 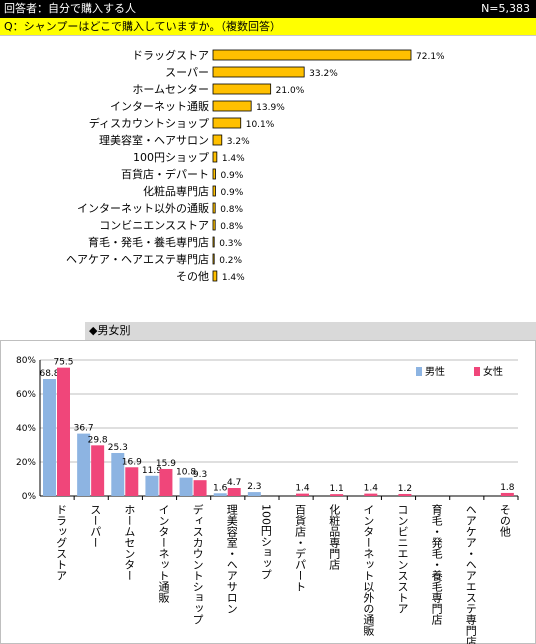 I want to click on data-label: 11.9, so click(x=152, y=471).